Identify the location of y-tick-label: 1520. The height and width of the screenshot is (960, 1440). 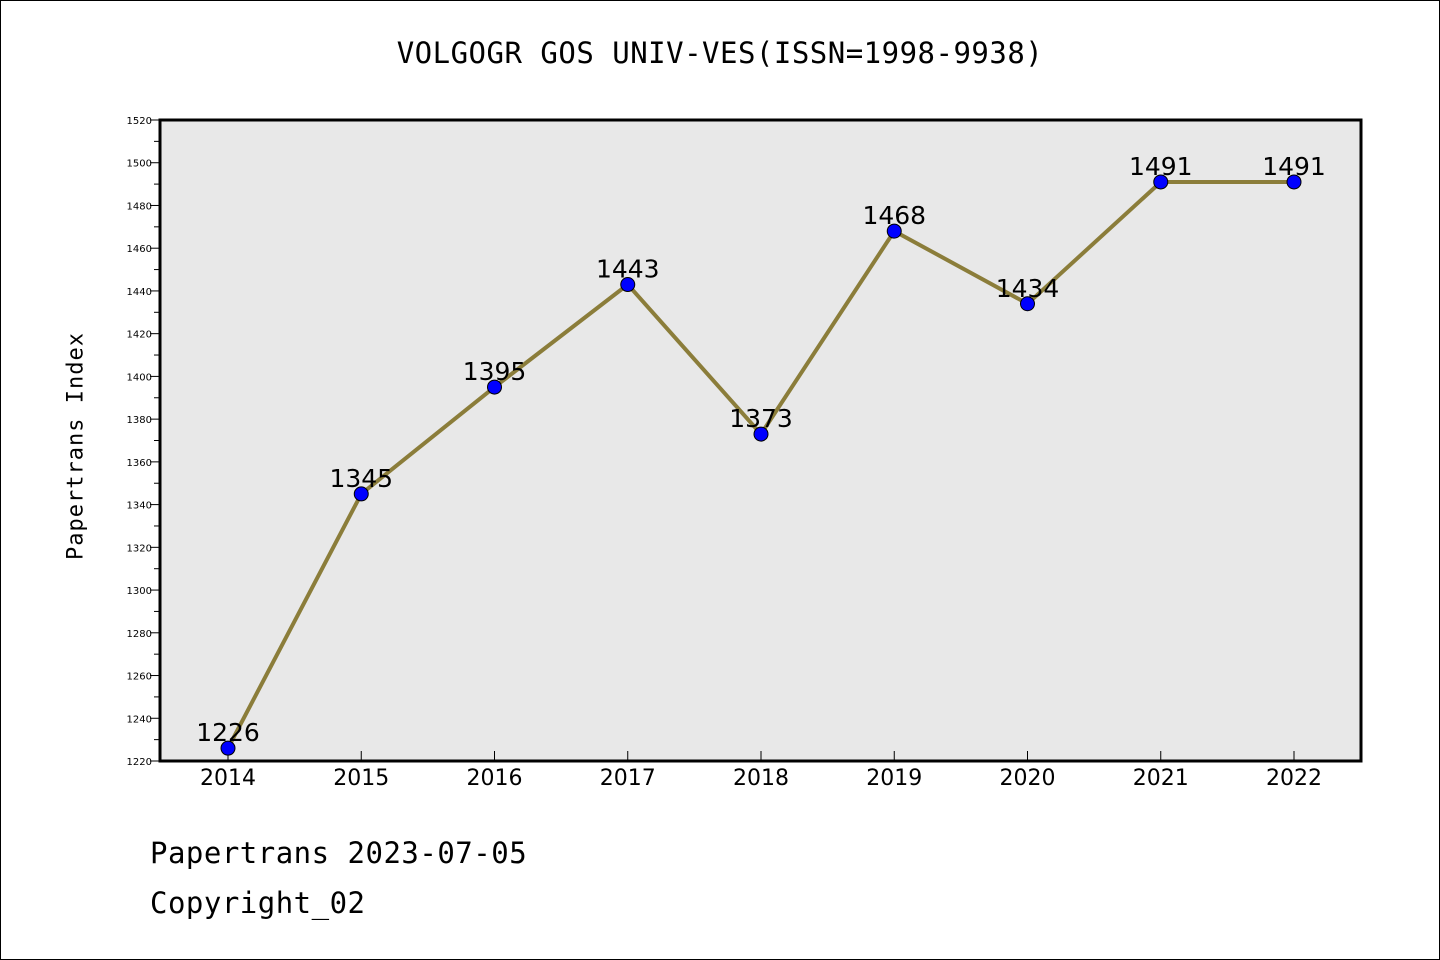
(139, 121).